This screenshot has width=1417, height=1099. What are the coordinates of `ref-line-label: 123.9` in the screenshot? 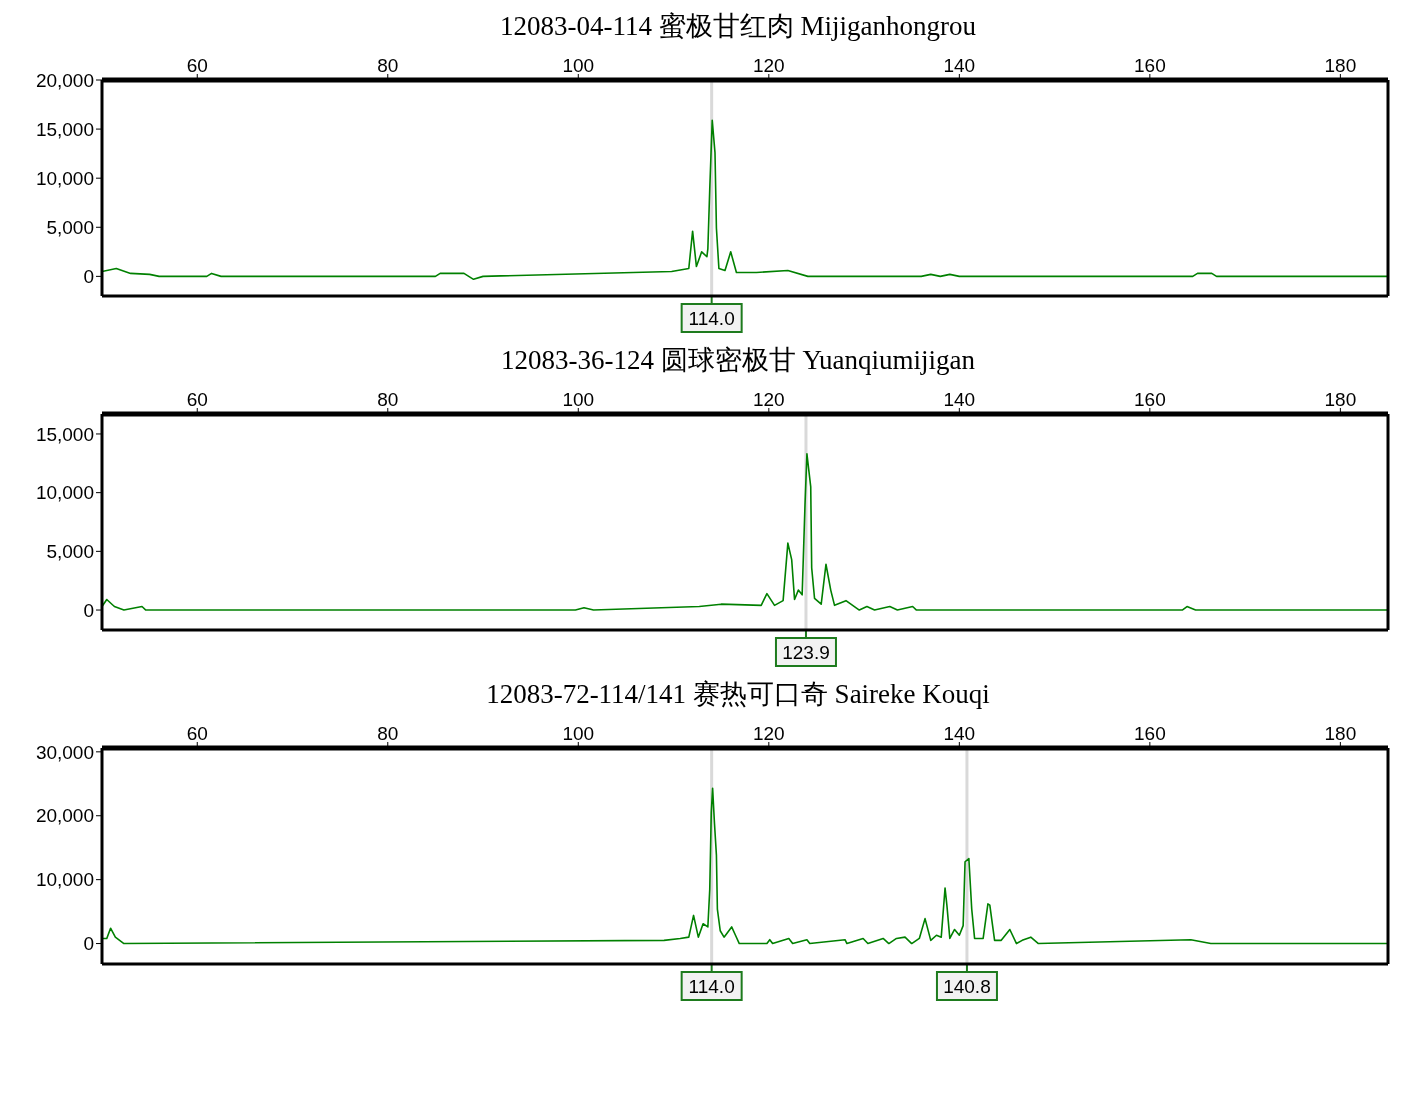 It's located at (806, 652).